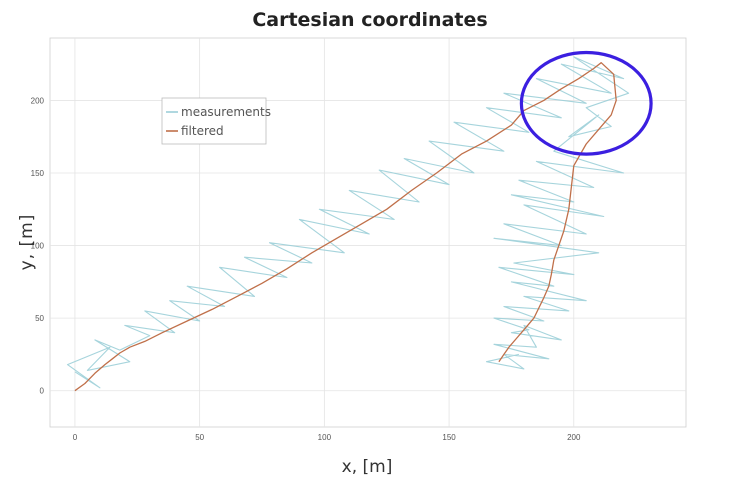 This screenshot has height=485, width=729. What do you see at coordinates (42, 391) in the screenshot?
I see `y-tick-label: 0` at bounding box center [42, 391].